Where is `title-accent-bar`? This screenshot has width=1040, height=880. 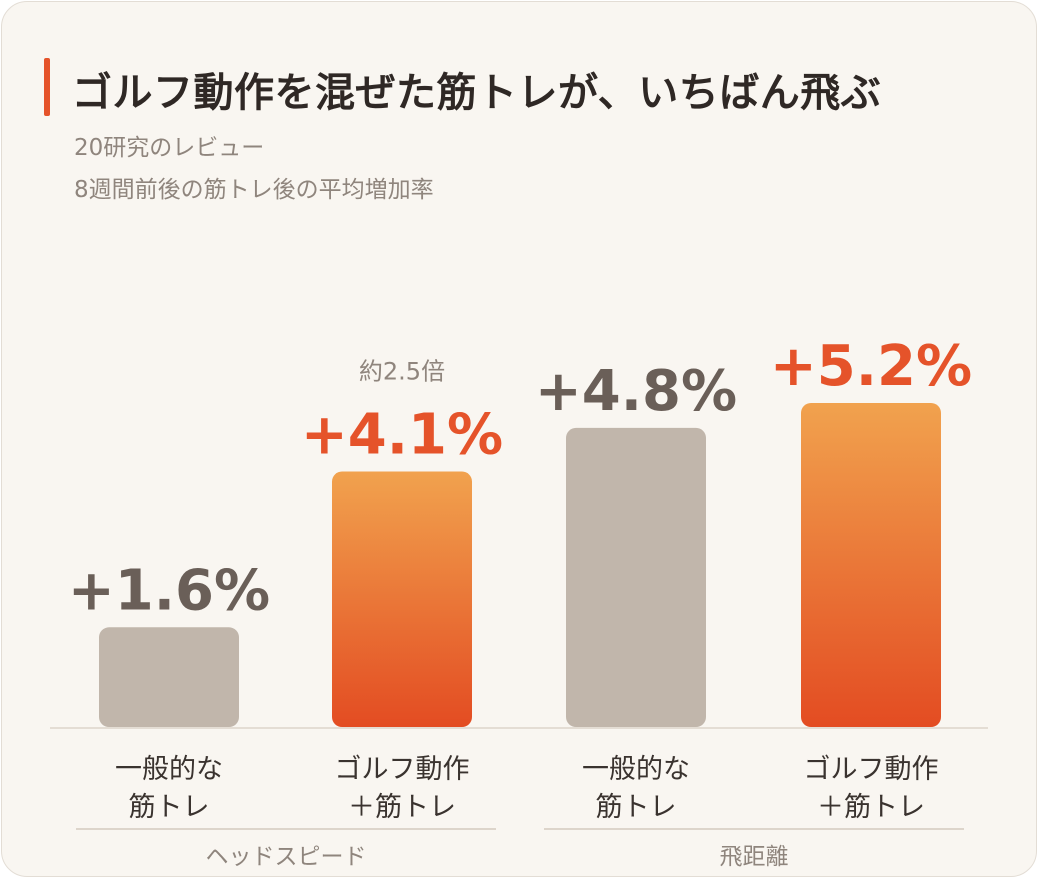 title-accent-bar is located at coordinates (47, 87).